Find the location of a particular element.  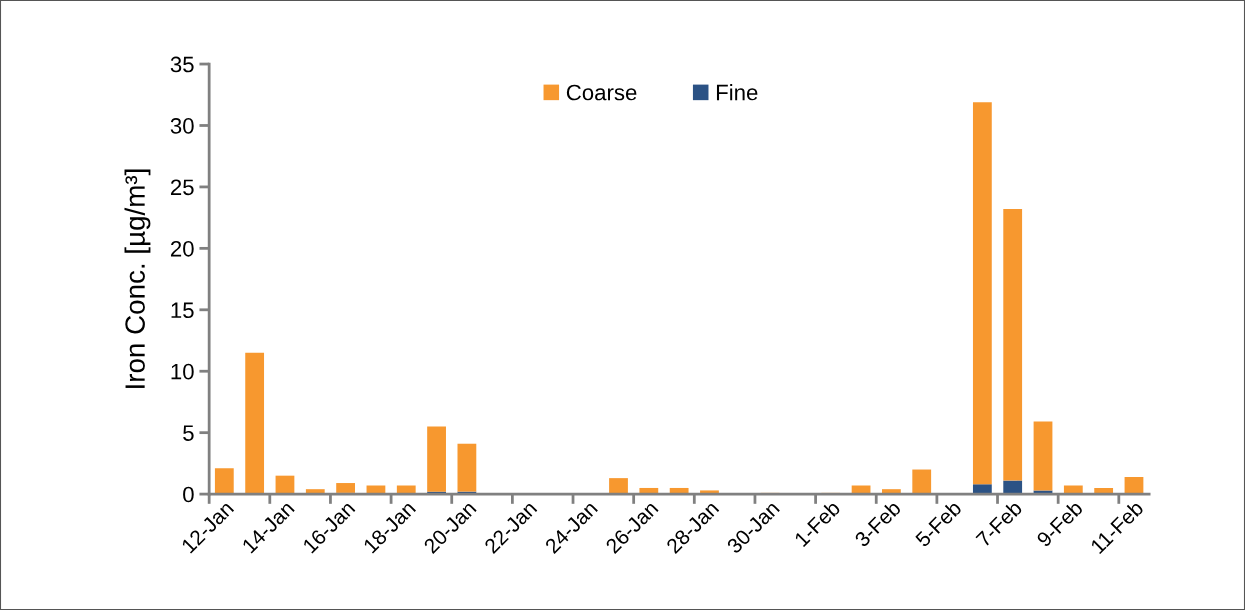

y-tick-label: 10 is located at coordinates (182, 371).